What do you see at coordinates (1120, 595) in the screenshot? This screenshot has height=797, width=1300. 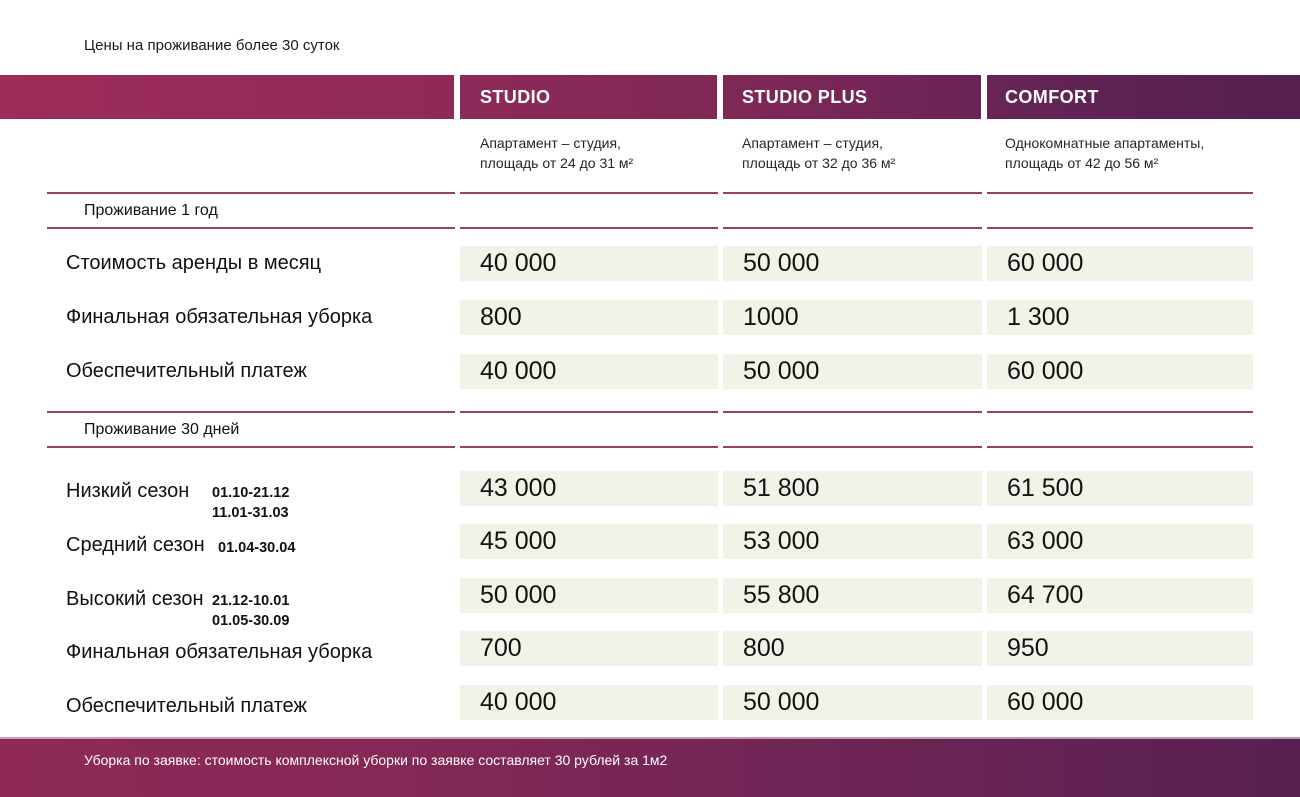 I see `value-cell: 64 700` at bounding box center [1120, 595].